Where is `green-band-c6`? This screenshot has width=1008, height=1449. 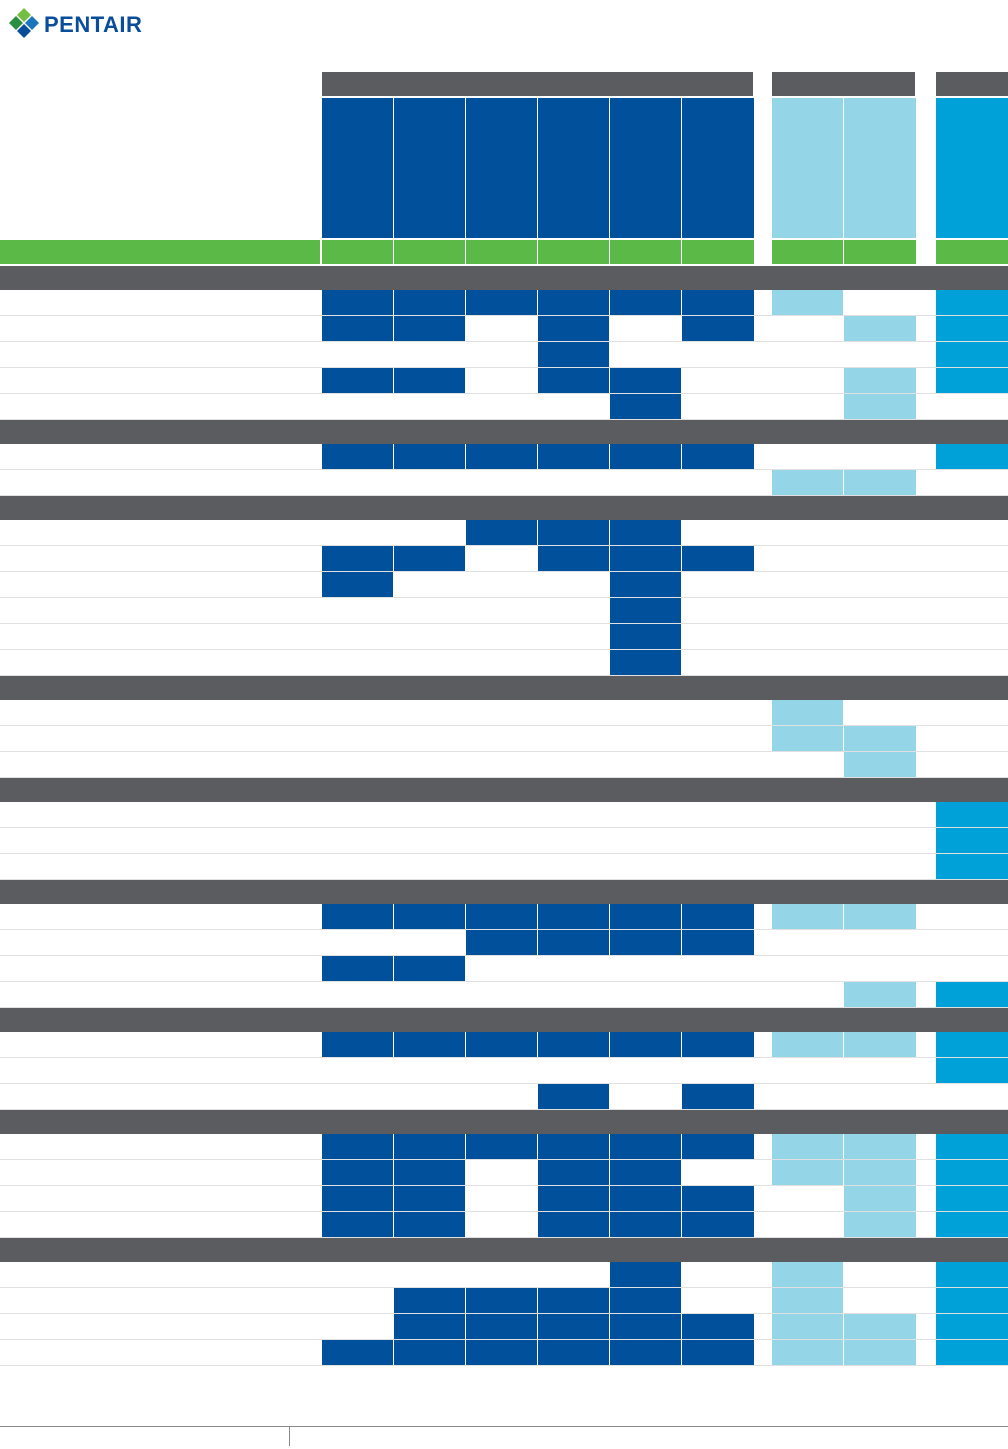
green-band-c6 is located at coordinates (718, 252).